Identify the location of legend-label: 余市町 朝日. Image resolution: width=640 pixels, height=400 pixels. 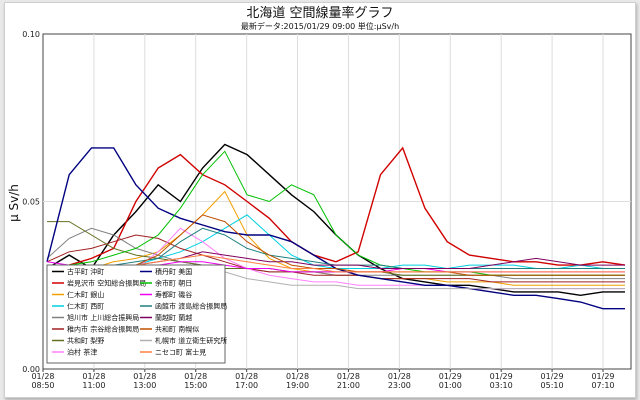
(173, 283).